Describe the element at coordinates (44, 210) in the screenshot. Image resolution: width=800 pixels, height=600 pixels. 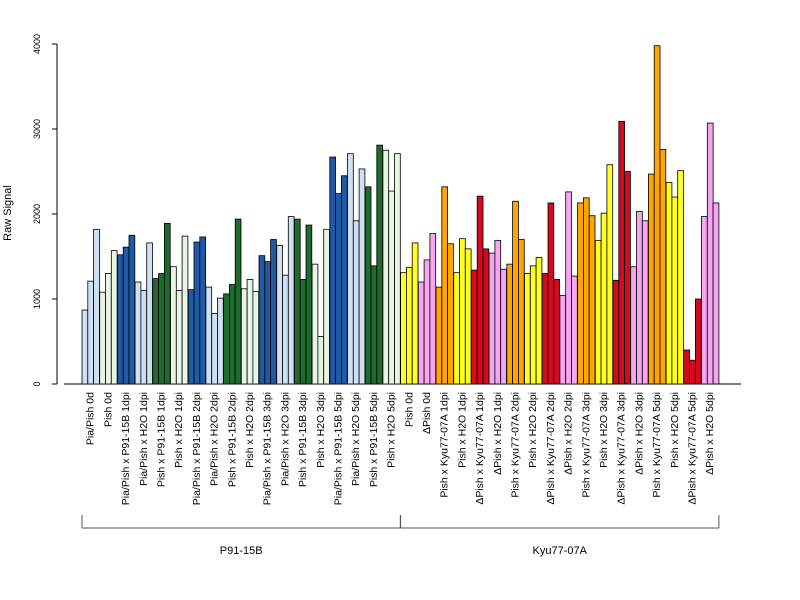
I see `y-ticks: 0 1000 2000 3000 4000` at that location.